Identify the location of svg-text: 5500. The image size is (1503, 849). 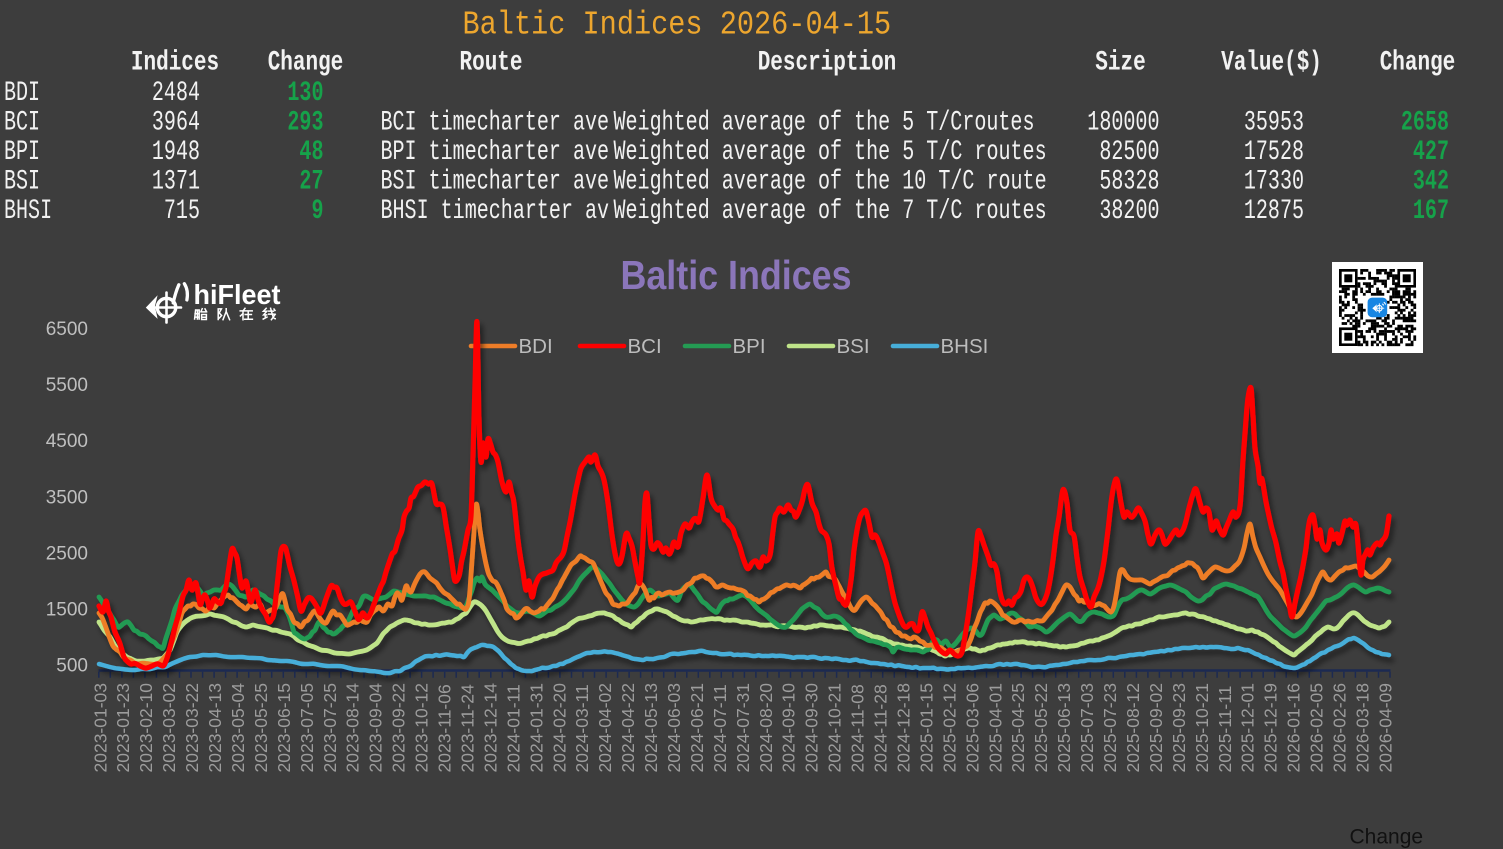
(67, 385).